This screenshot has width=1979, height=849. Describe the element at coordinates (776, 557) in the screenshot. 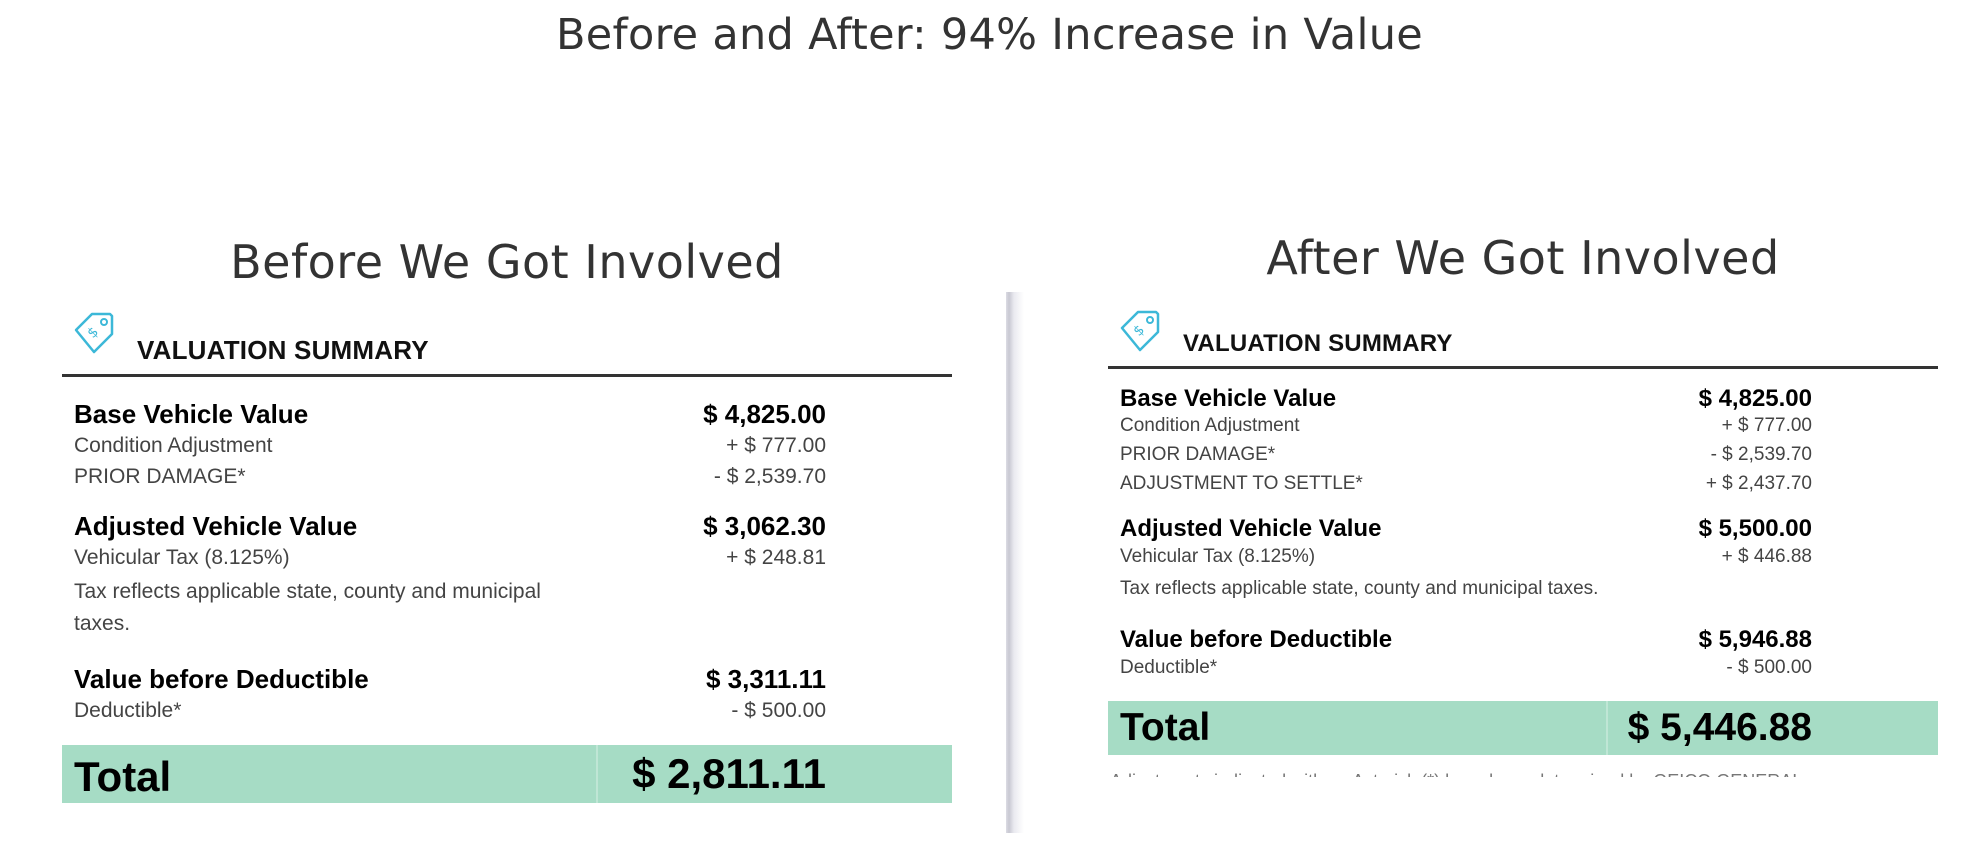

I see `vehicular-tax-amount: + $ 248.81` at that location.